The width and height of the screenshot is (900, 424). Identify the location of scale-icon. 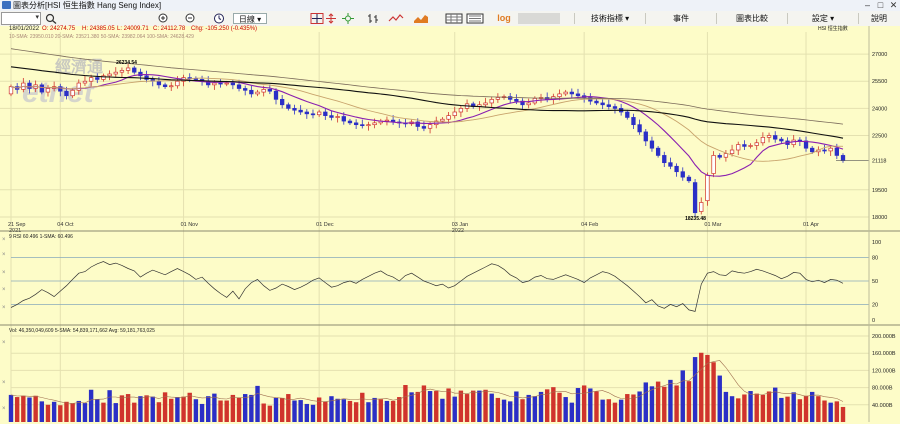
(475, 18).